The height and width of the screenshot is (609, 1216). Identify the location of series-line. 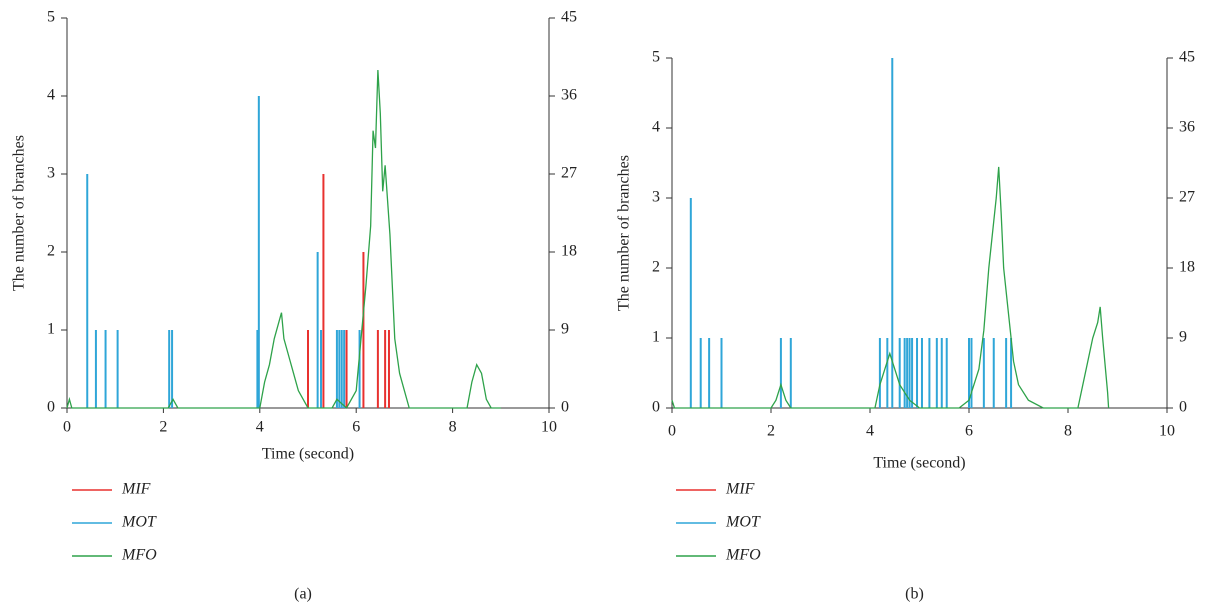
(890, 287).